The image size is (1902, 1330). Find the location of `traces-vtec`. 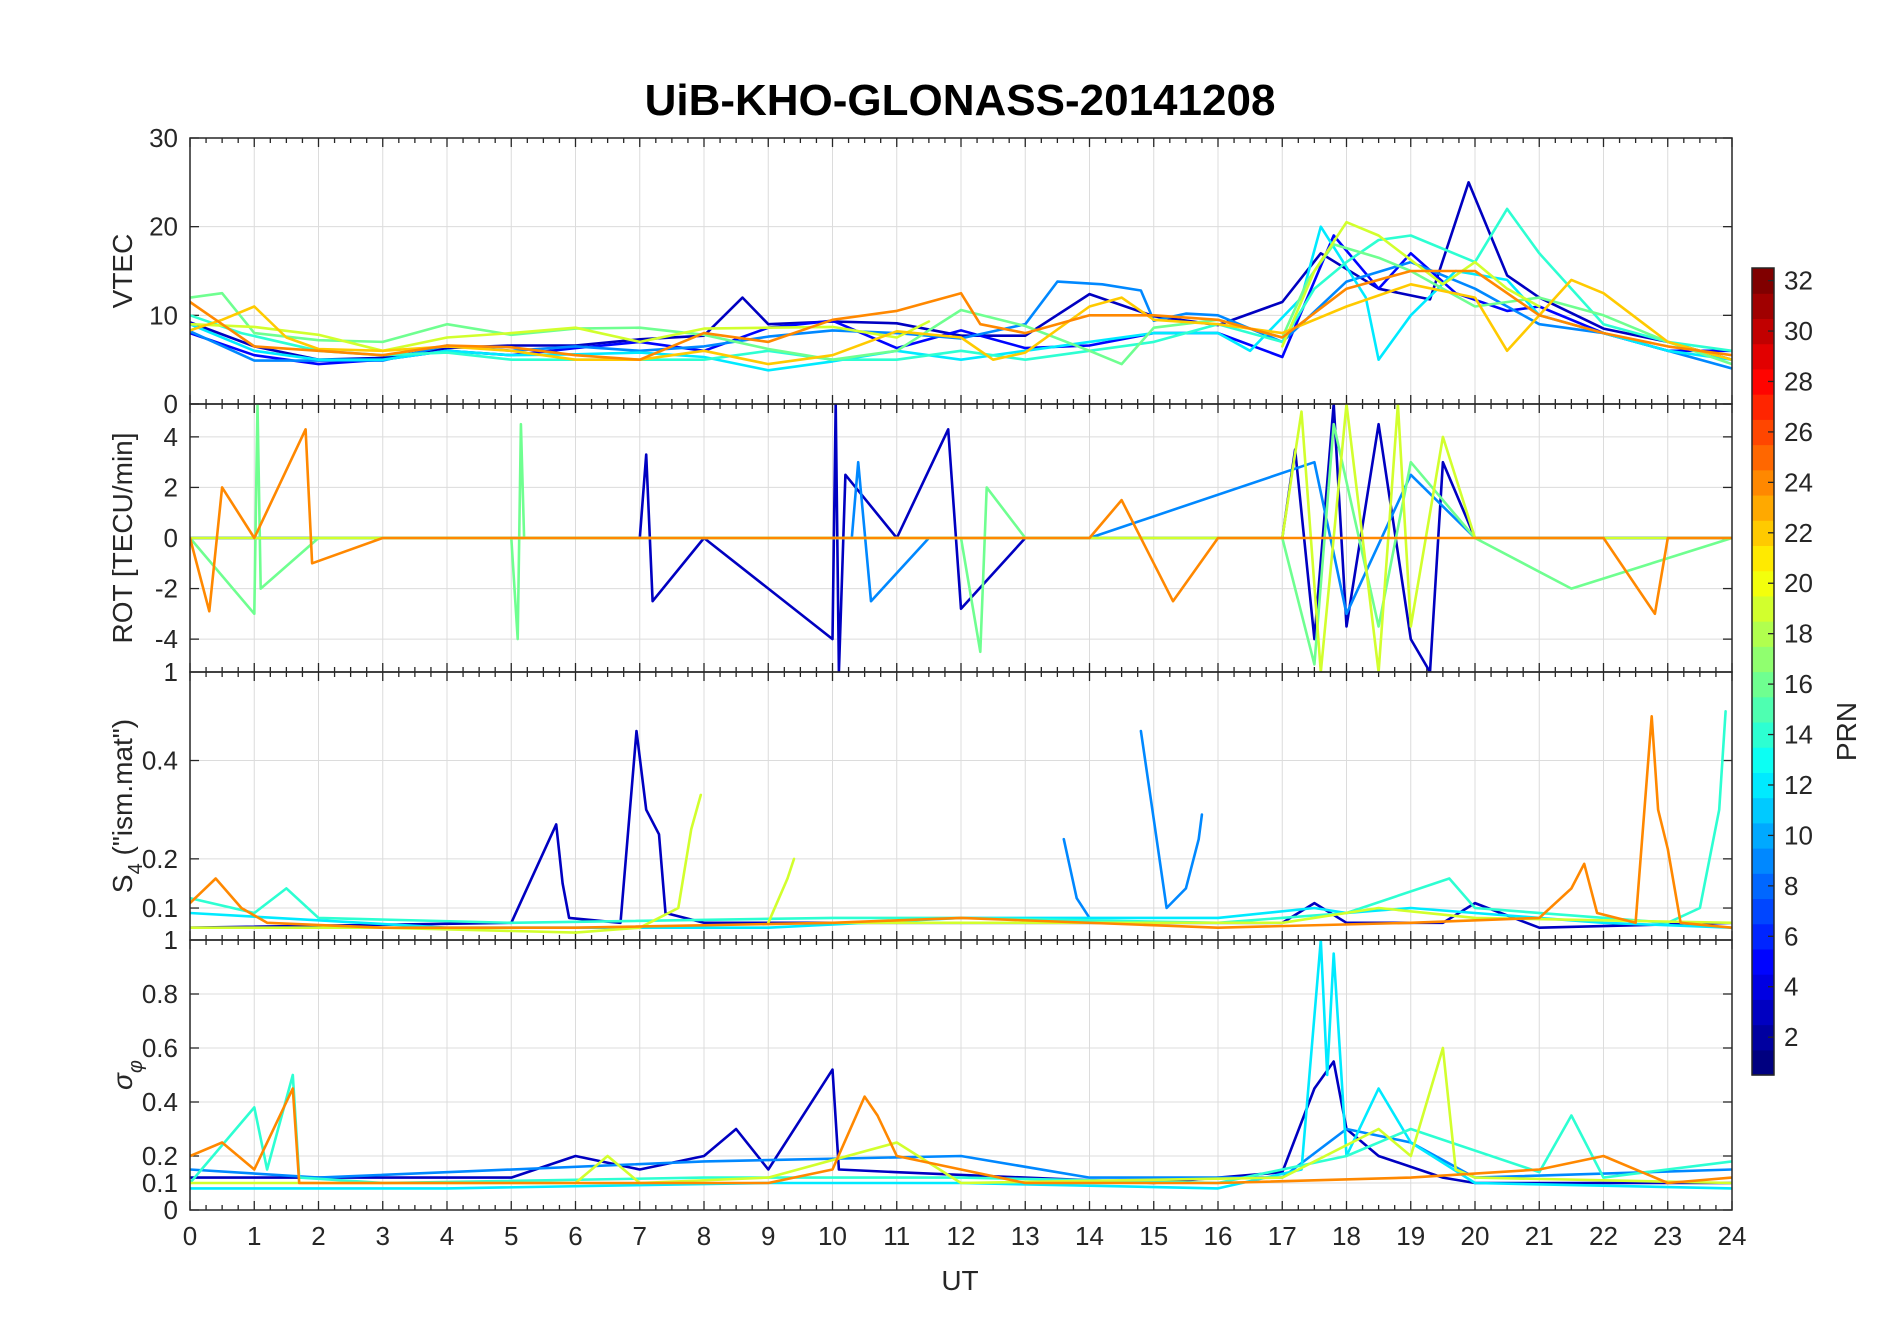

traces-vtec is located at coordinates (961, 276).